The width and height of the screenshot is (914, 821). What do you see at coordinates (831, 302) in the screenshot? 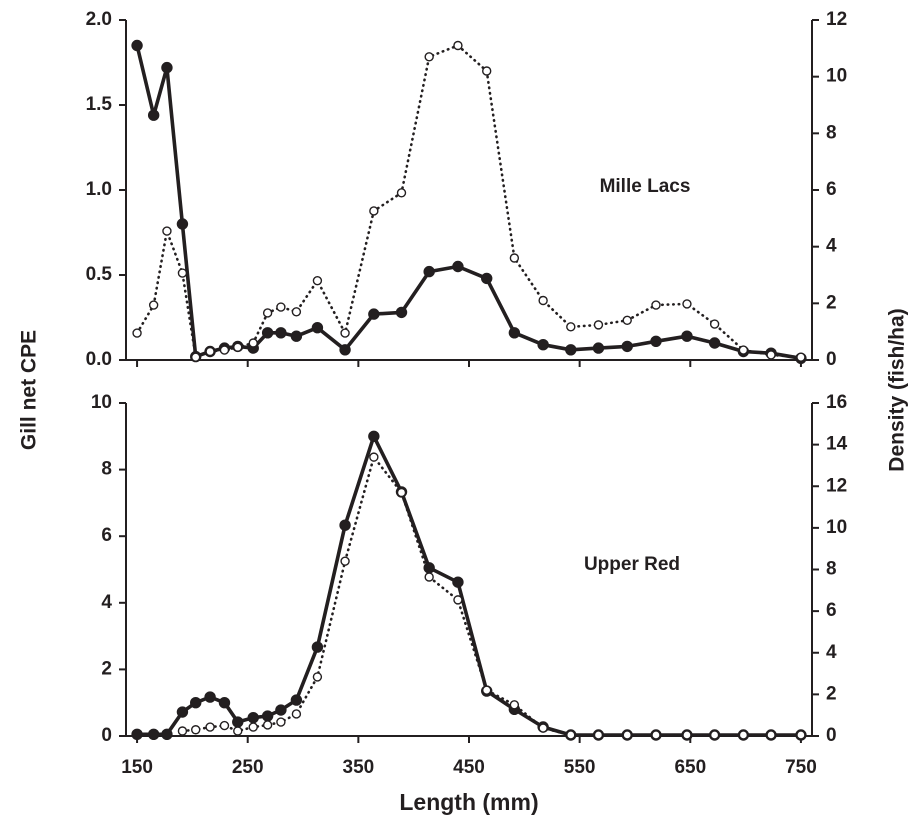
I see `y2-tick-label: 2` at bounding box center [831, 302].